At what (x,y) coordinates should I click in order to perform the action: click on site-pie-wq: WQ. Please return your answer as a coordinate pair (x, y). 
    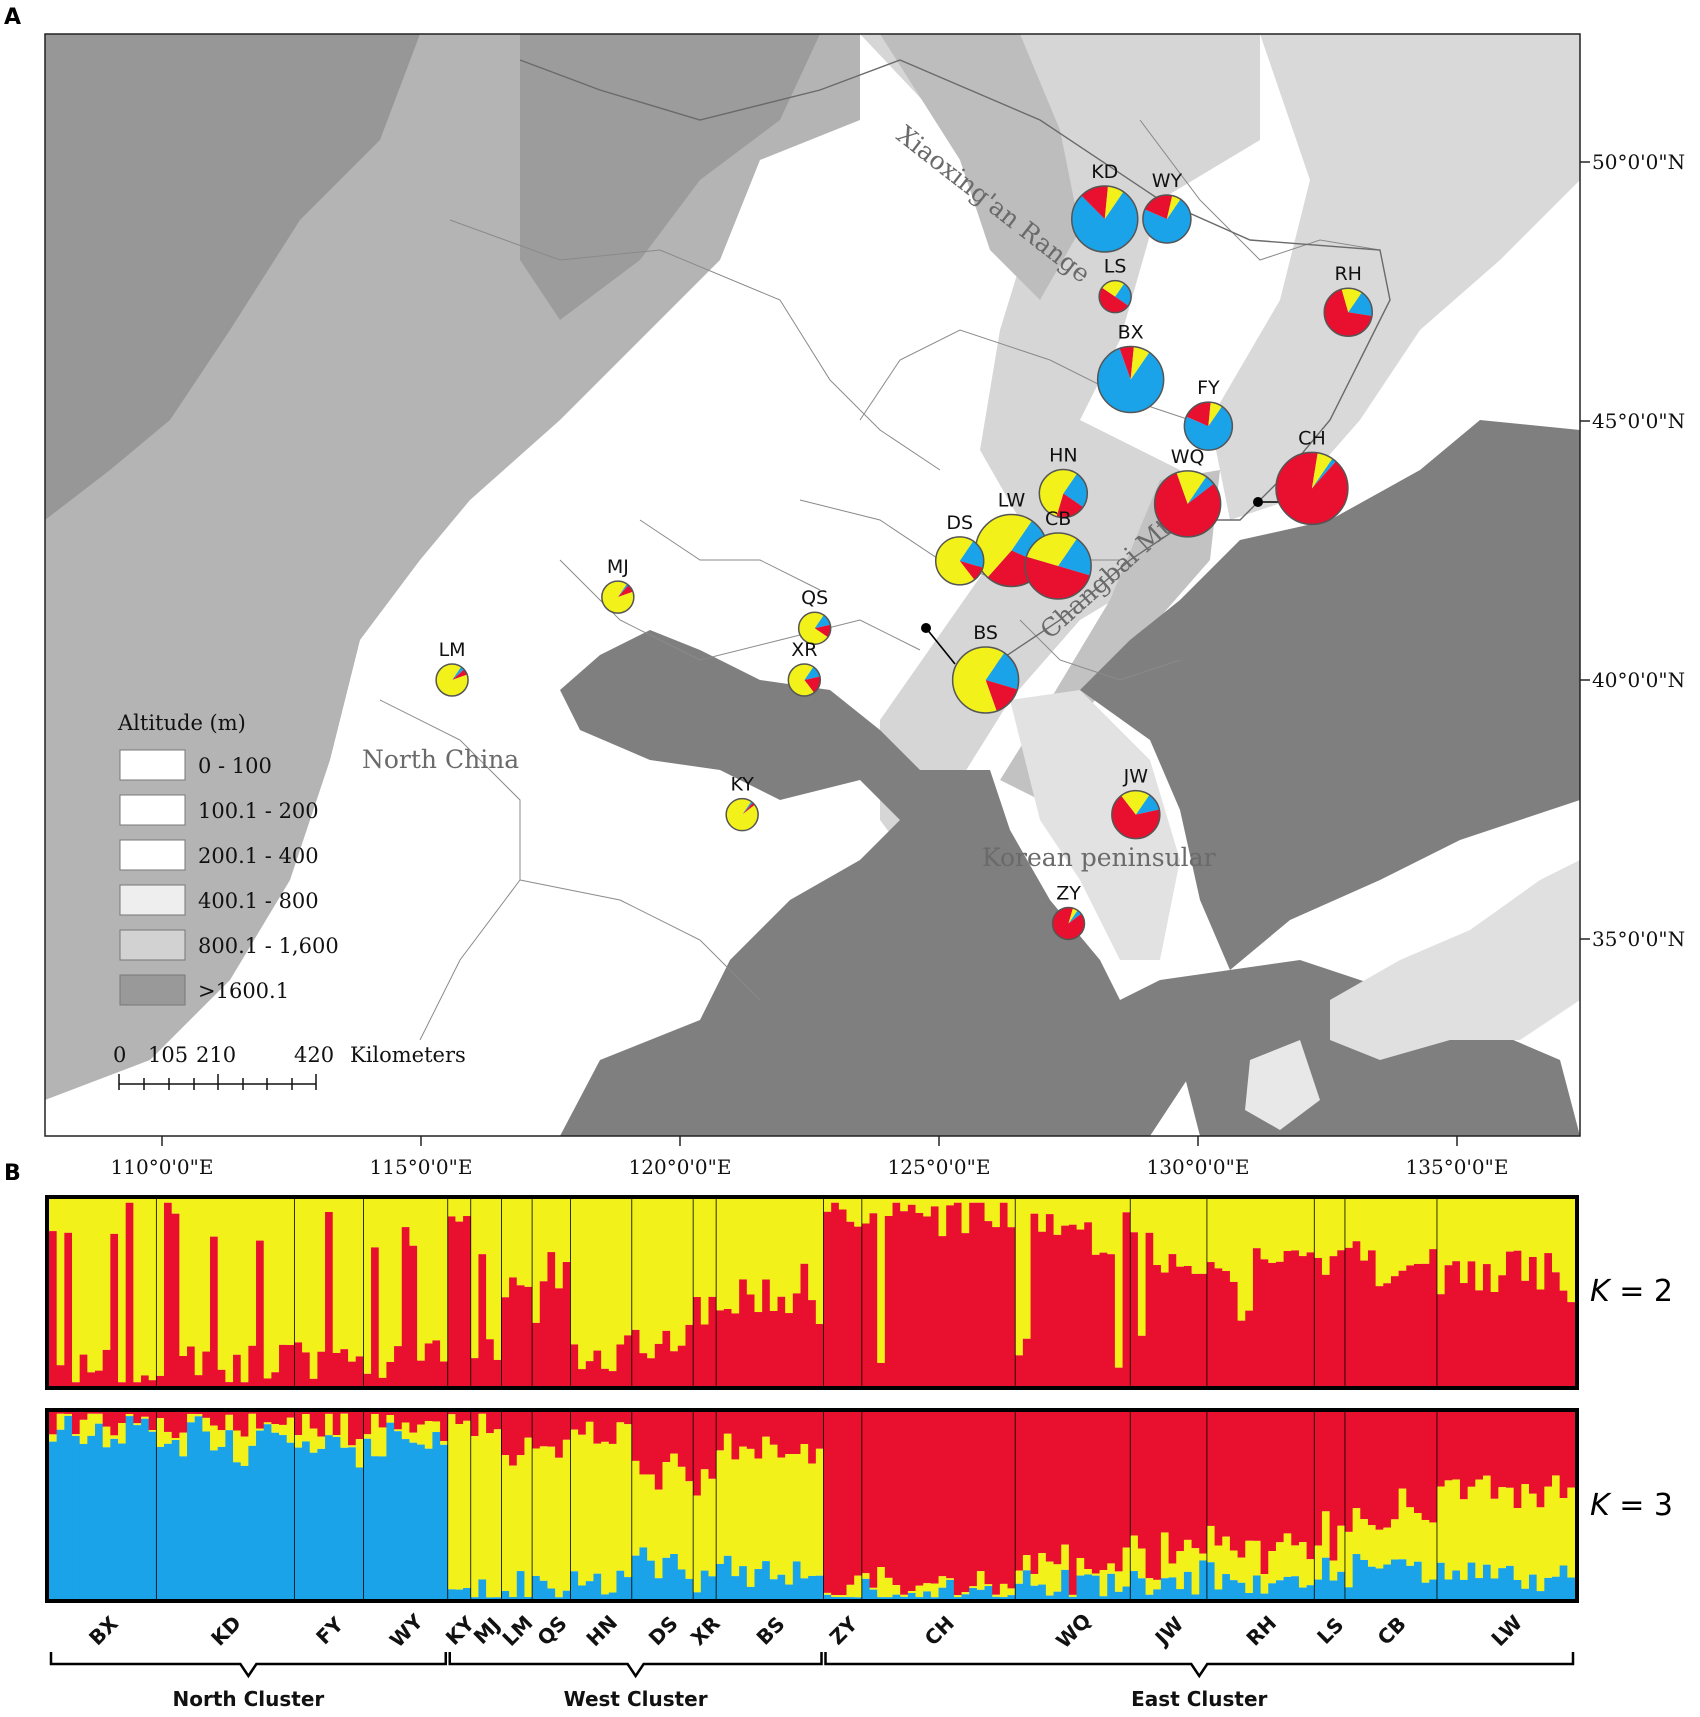
    Looking at the image, I should click on (1187, 492).